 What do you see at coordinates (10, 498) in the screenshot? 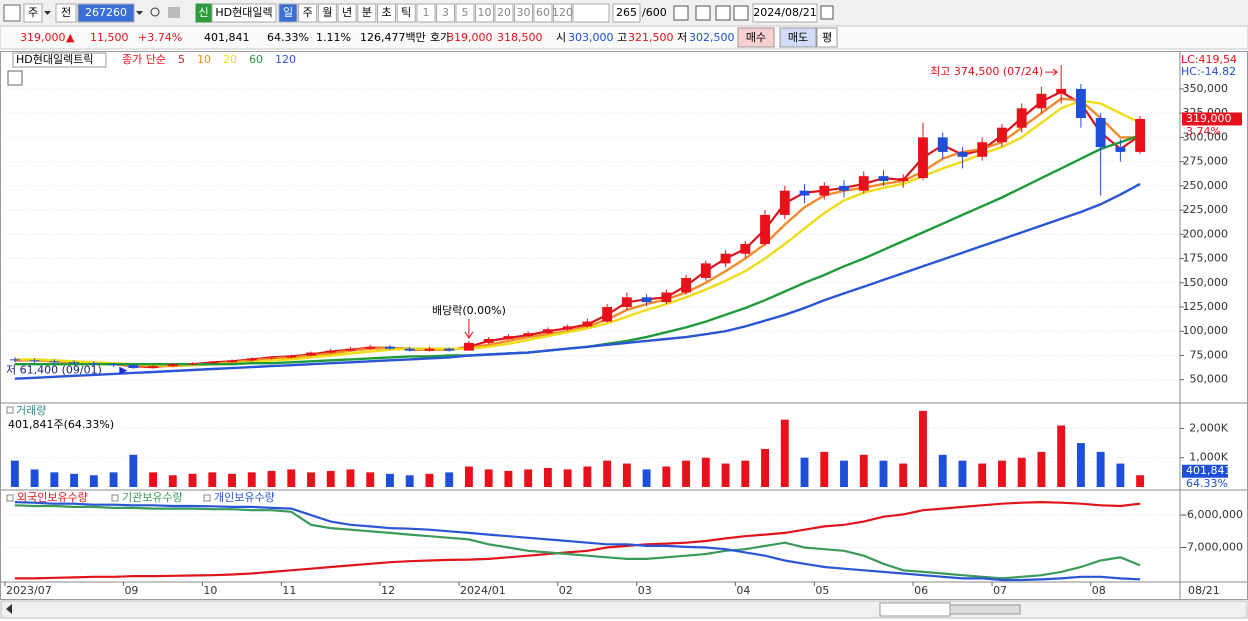
I see `legend-bullet` at bounding box center [10, 498].